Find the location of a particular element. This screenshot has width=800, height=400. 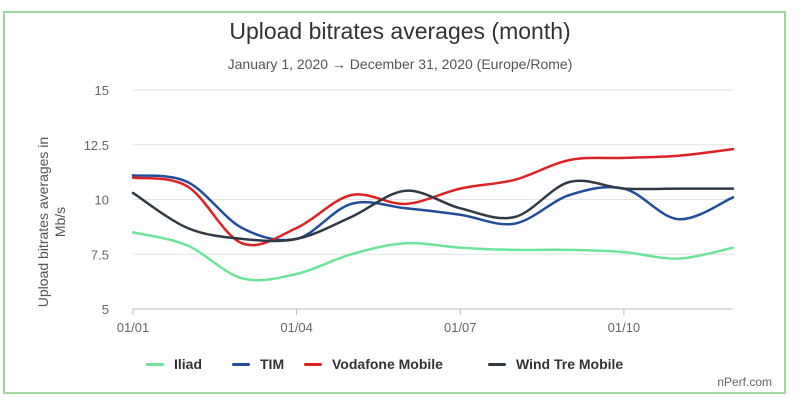

legend-item-iliad: Iliad is located at coordinates (174, 364).